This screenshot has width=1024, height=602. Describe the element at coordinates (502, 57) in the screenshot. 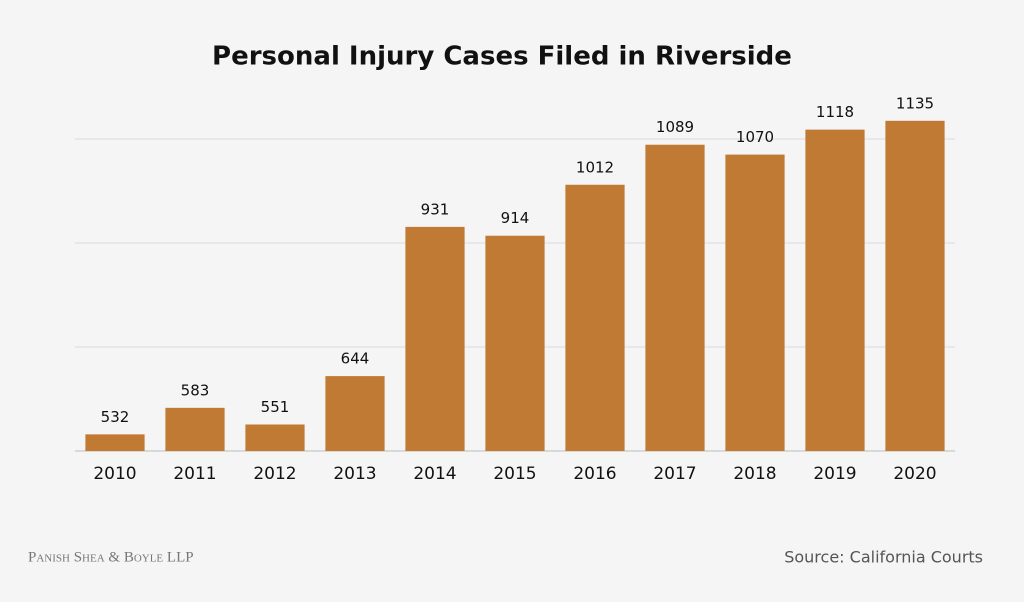

I see `chart-title: Personal Injury Cases Filed in Riverside` at that location.